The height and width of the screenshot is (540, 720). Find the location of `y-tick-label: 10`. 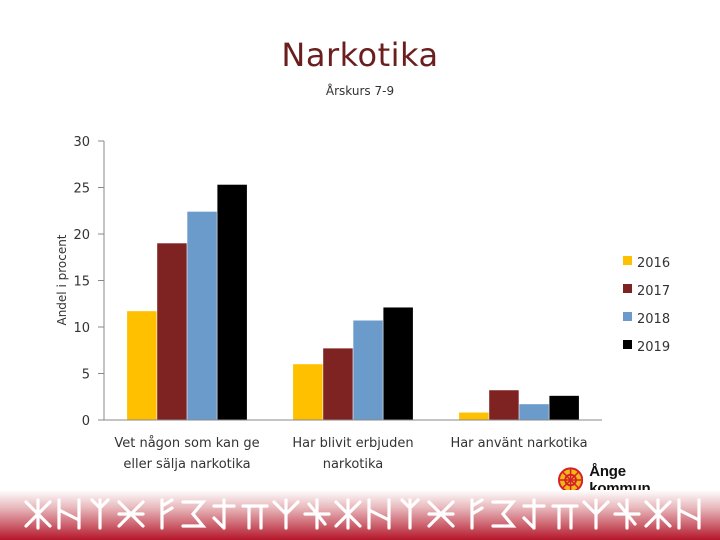

y-tick-label: 10 is located at coordinates (81, 328).